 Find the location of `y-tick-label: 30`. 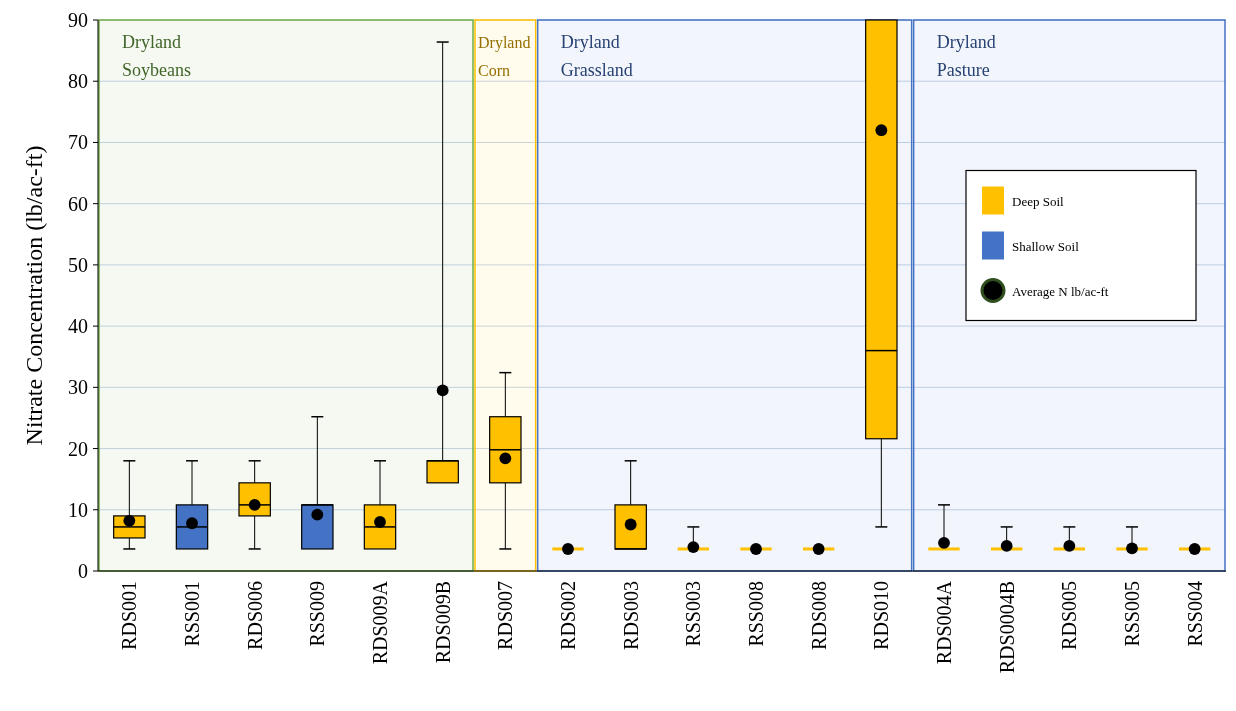

y-tick-label: 30 is located at coordinates (78, 387).